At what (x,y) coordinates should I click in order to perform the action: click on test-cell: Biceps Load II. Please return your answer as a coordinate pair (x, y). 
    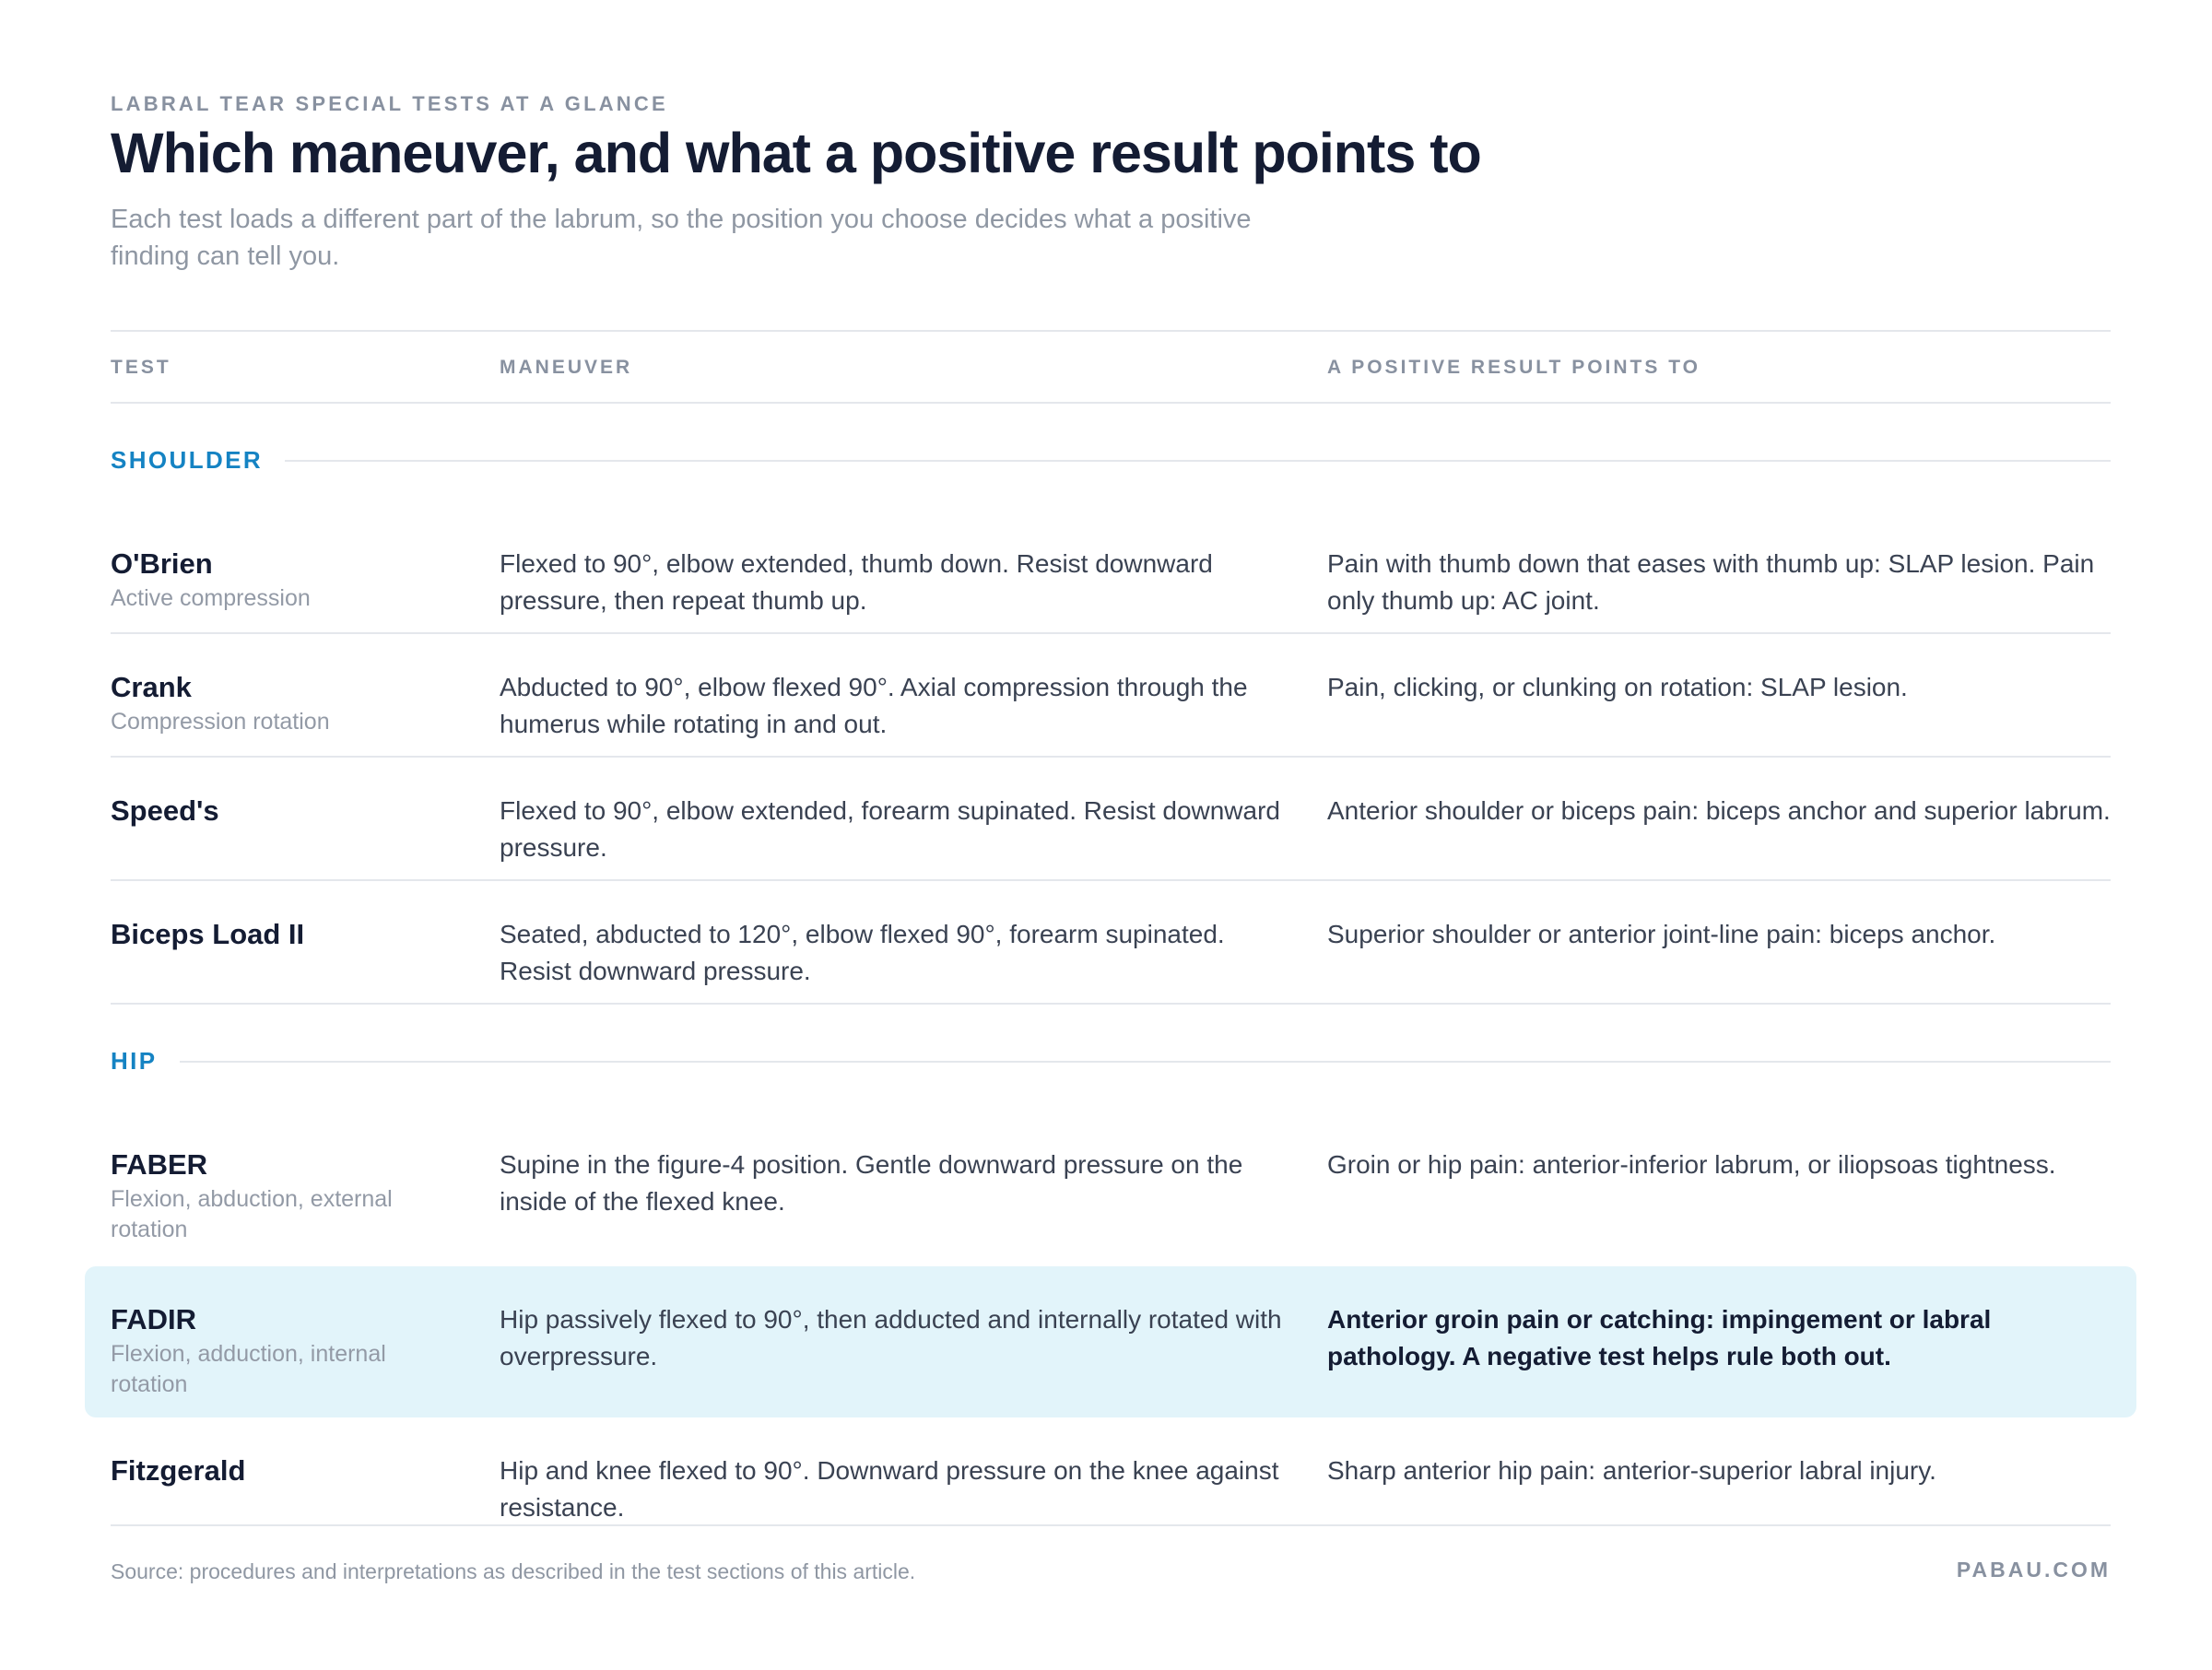
    Looking at the image, I should click on (207, 935).